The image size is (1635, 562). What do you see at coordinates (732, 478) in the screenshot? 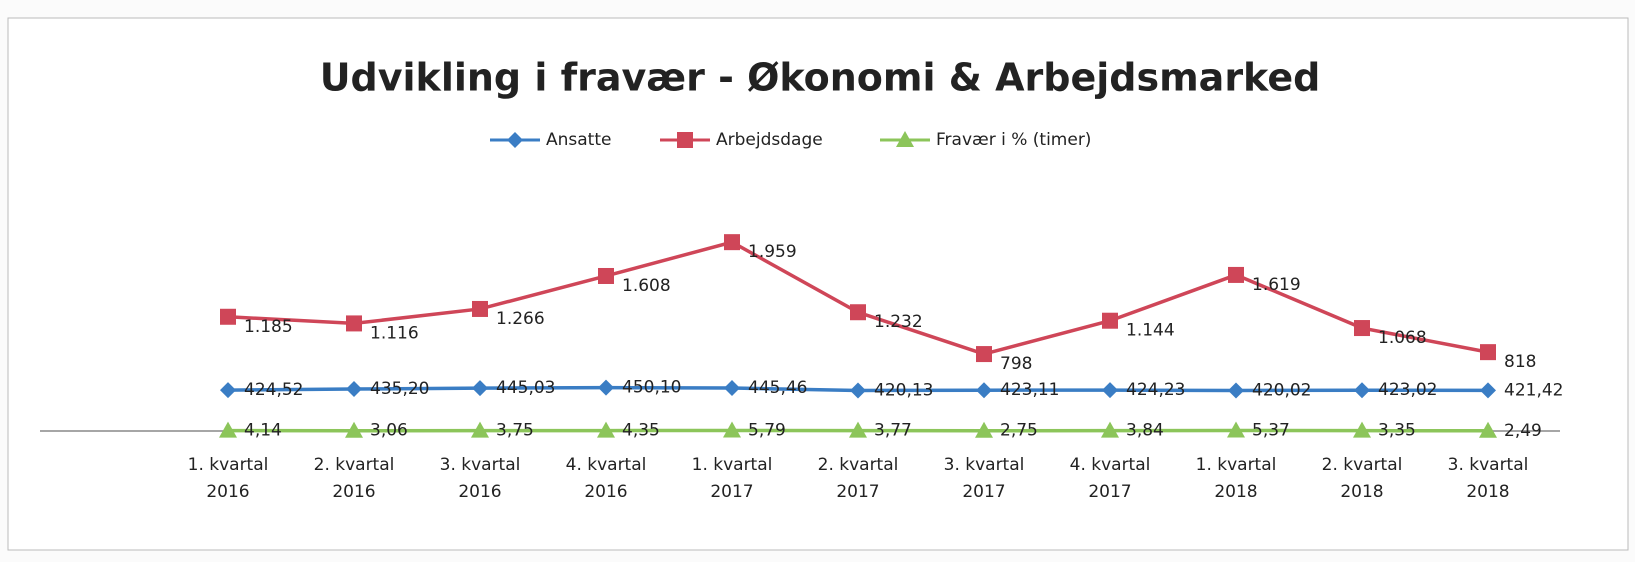
I see `x-tick-label: 1. kvartal 2017` at bounding box center [732, 478].